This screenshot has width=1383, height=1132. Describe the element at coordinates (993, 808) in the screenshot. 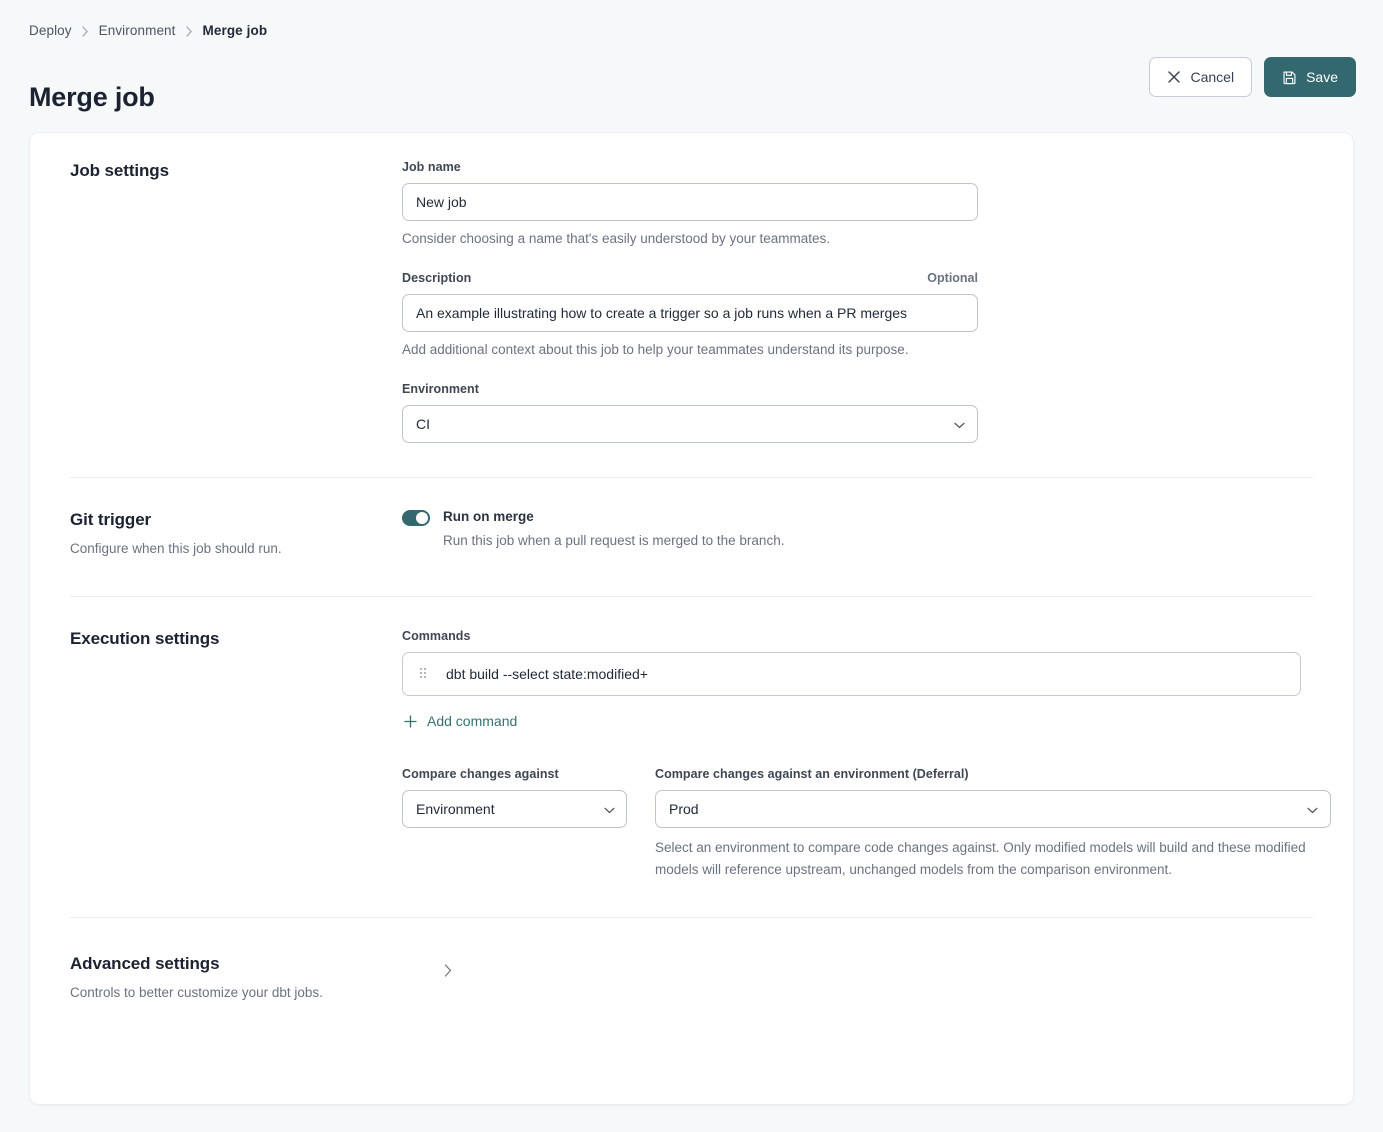

I see `deferral-select: Prod` at that location.